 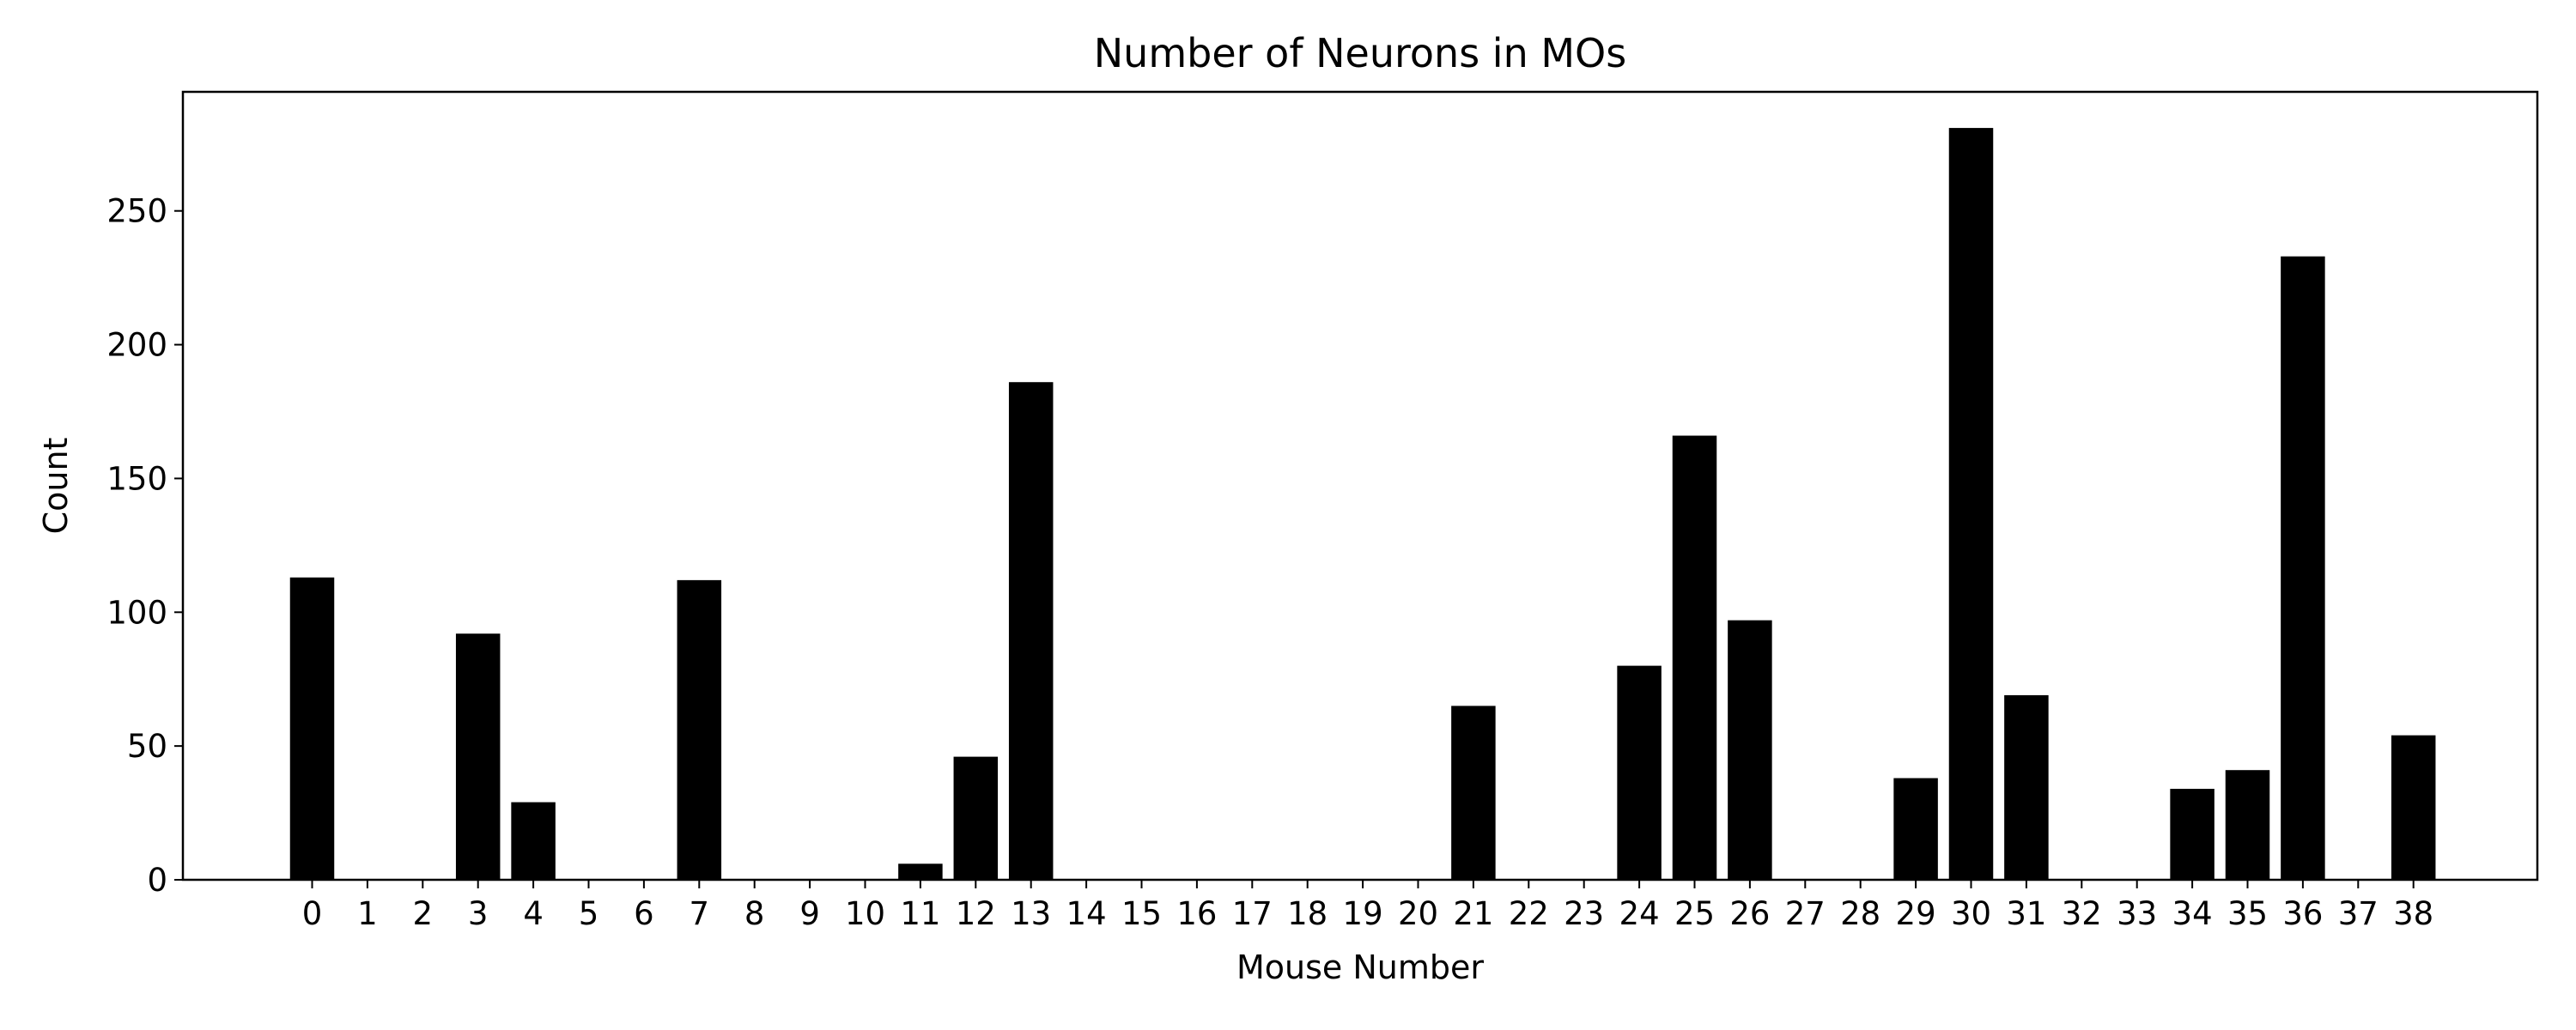 What do you see at coordinates (2413, 913) in the screenshot?
I see `x-tick-label: 38` at bounding box center [2413, 913].